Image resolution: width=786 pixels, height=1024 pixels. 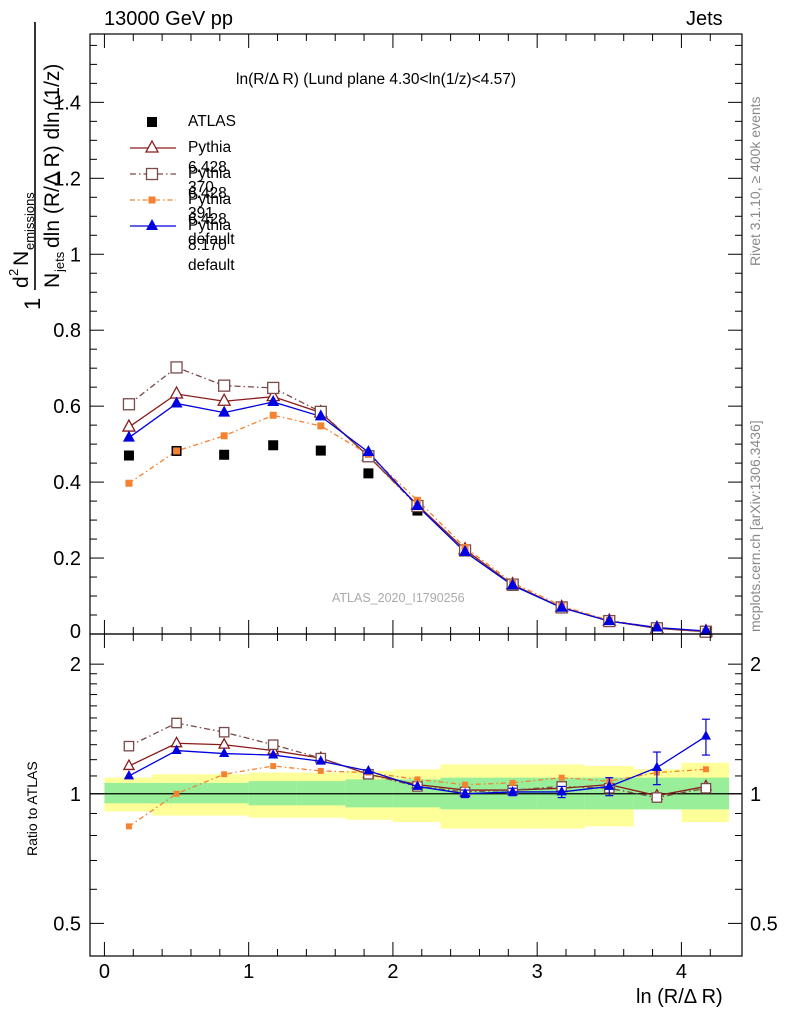 I want to click on y-axis-label-ratio: Ratio to ATLAS, so click(x=32, y=808).